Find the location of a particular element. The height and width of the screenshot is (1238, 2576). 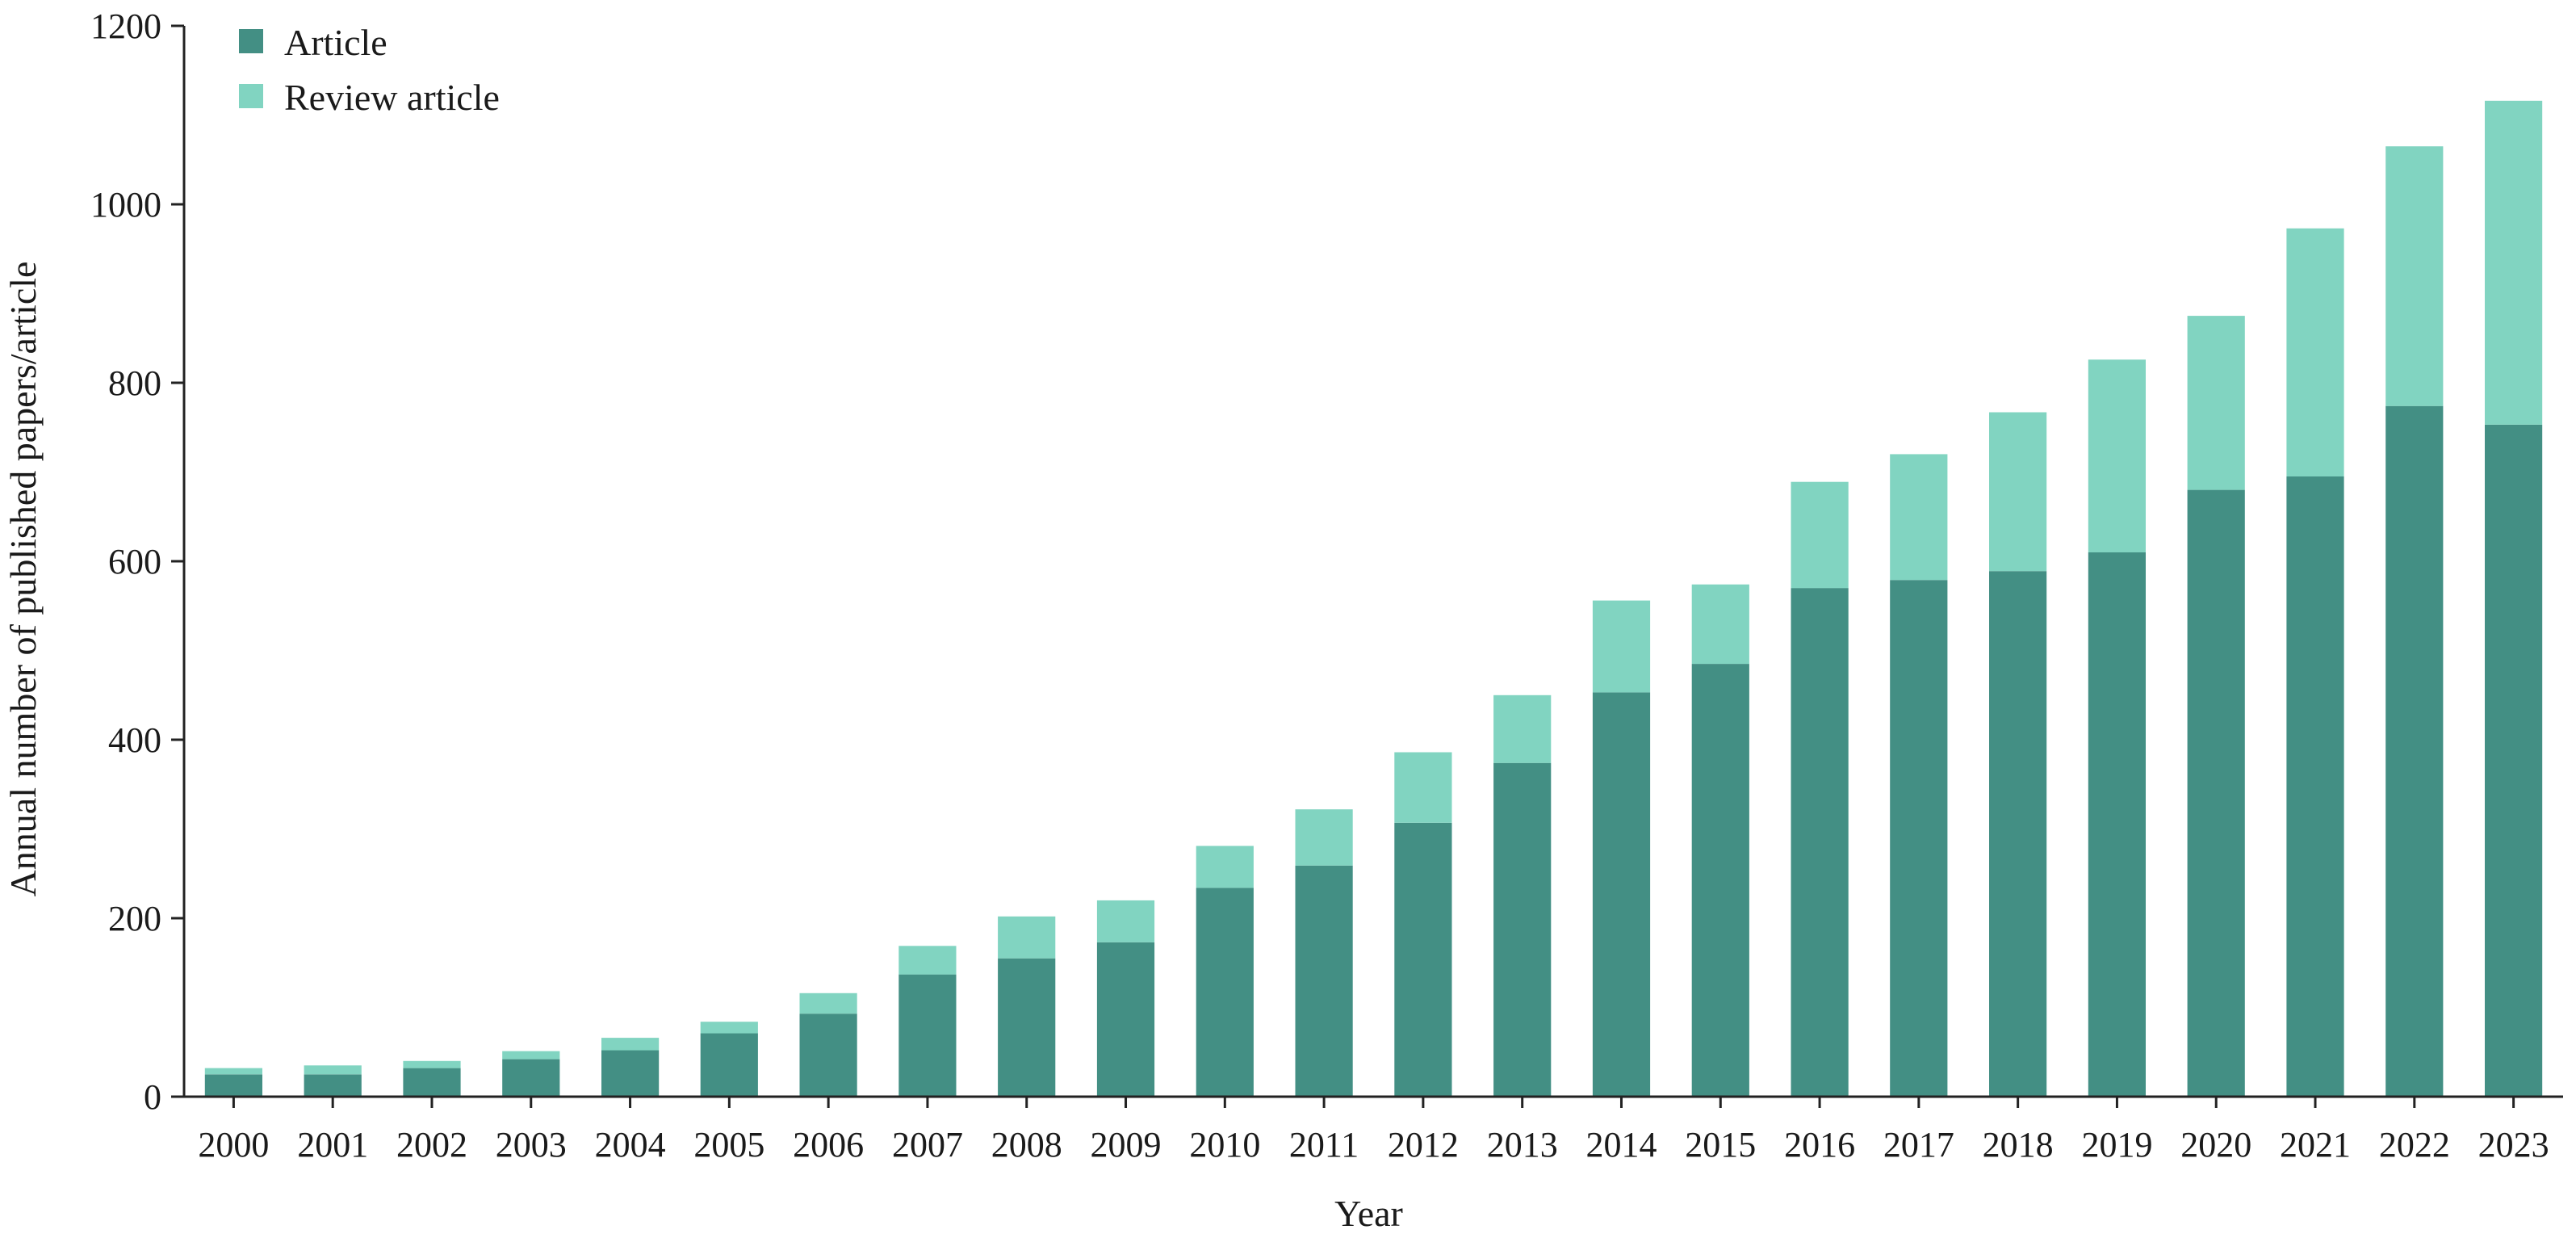

x-tick-label-2012: 2012 is located at coordinates (1423, 1145).